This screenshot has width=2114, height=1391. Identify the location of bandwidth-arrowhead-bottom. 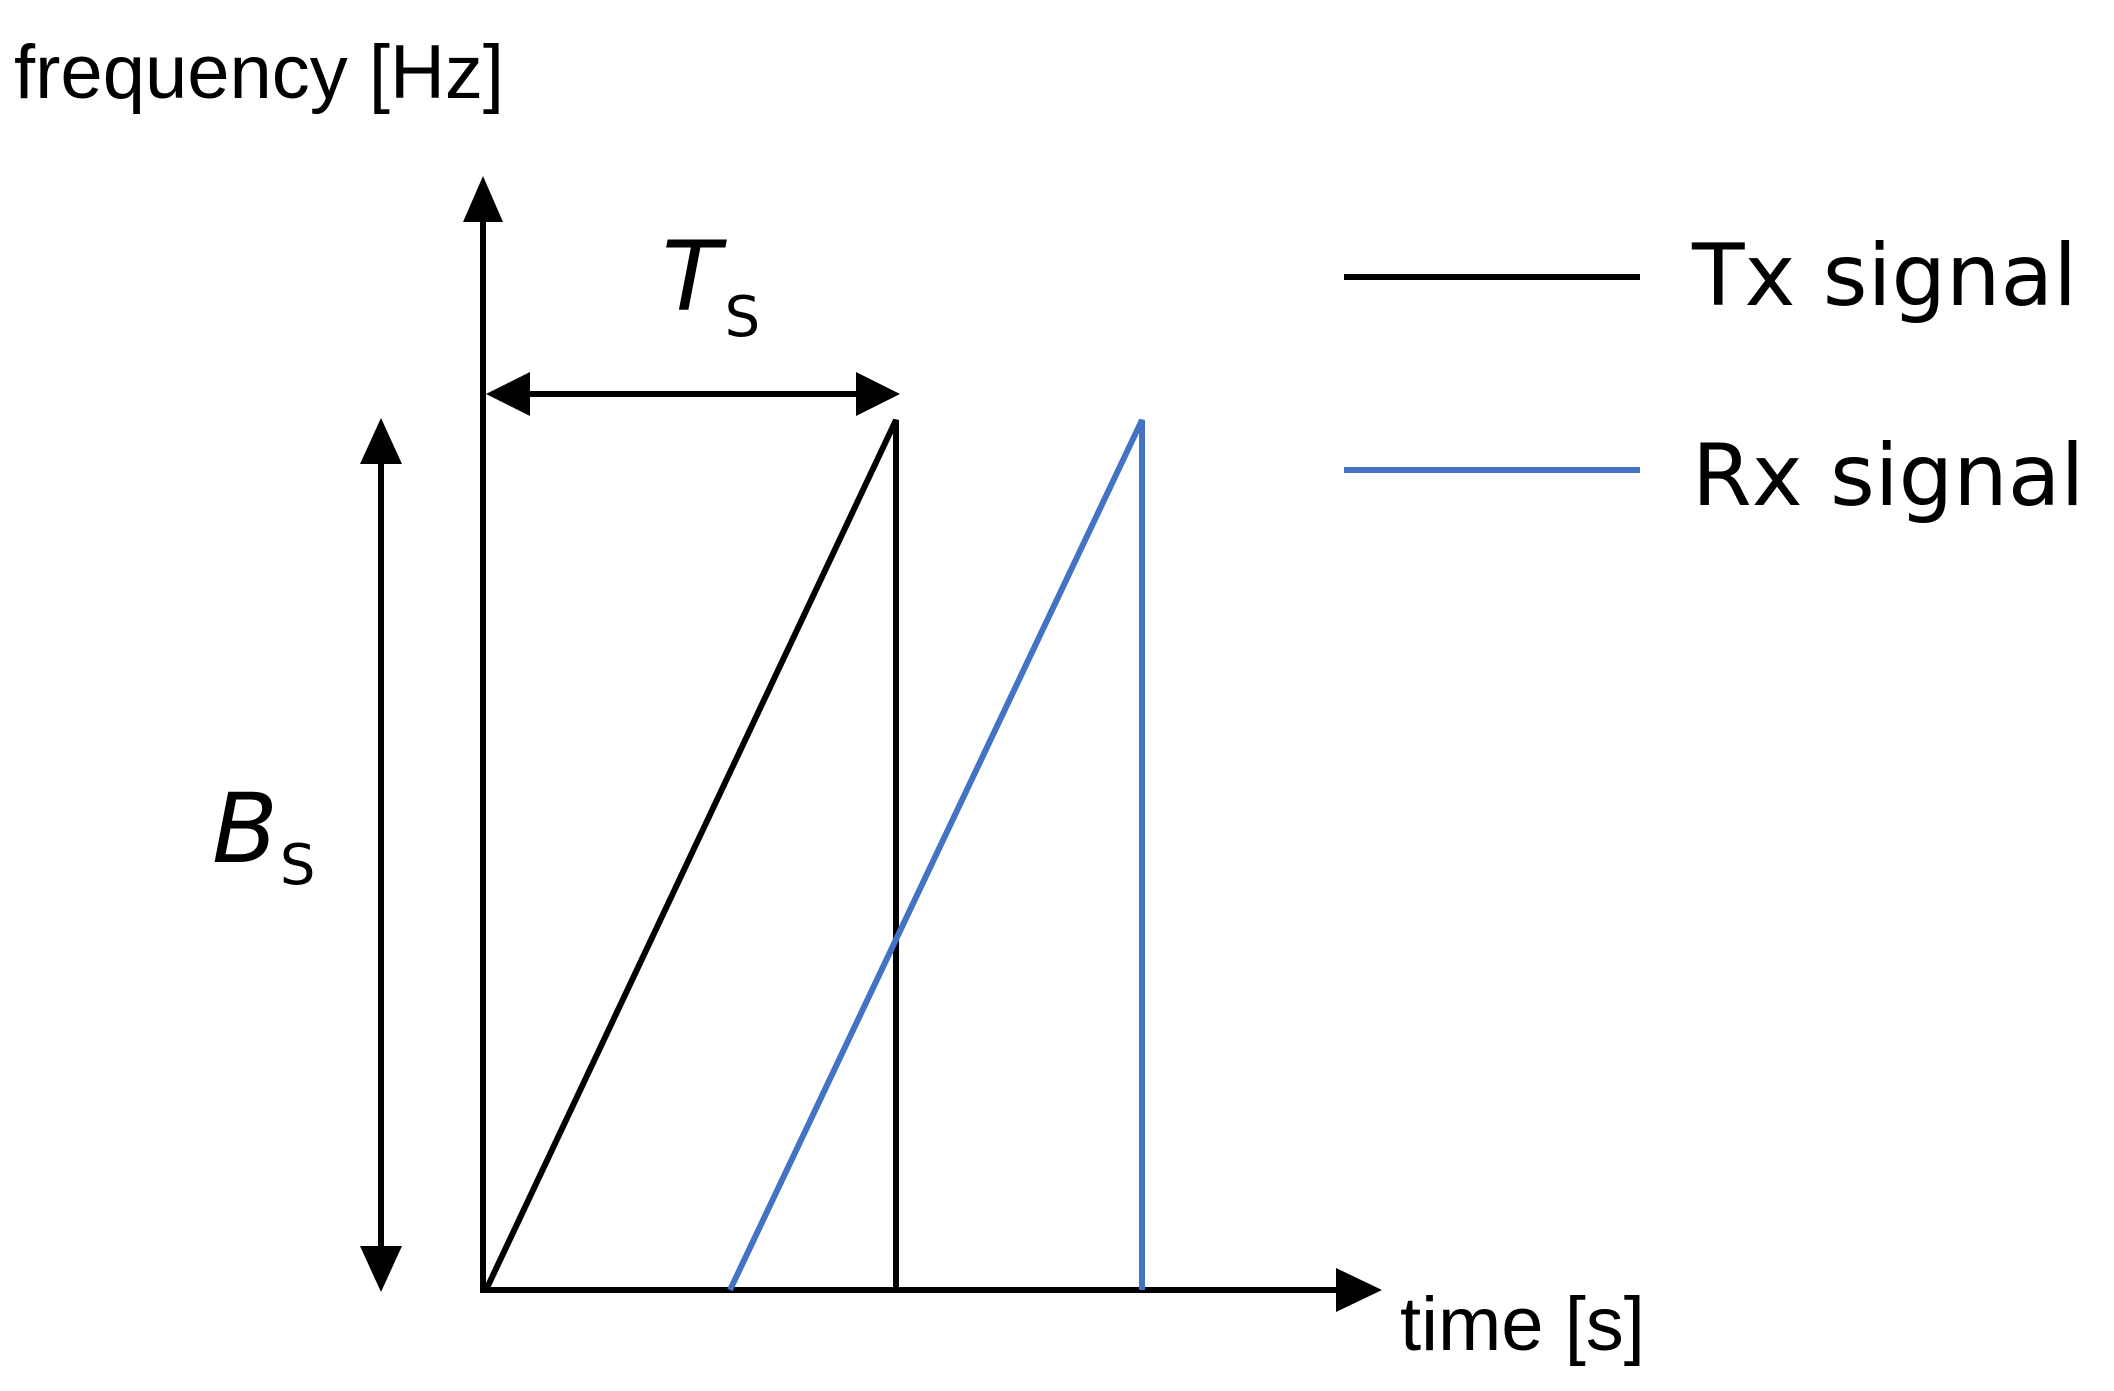
(381, 1269).